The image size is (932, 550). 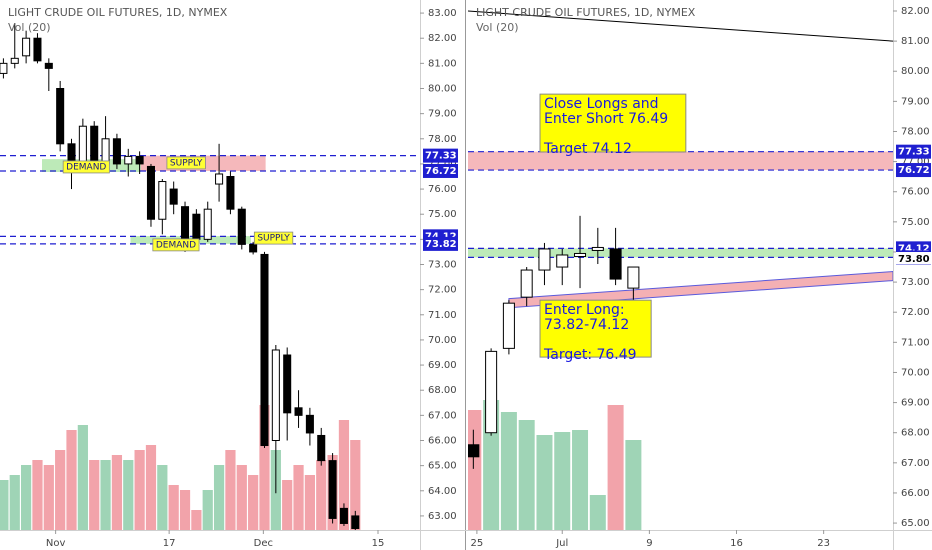 I want to click on note-box, so click(x=613, y=123).